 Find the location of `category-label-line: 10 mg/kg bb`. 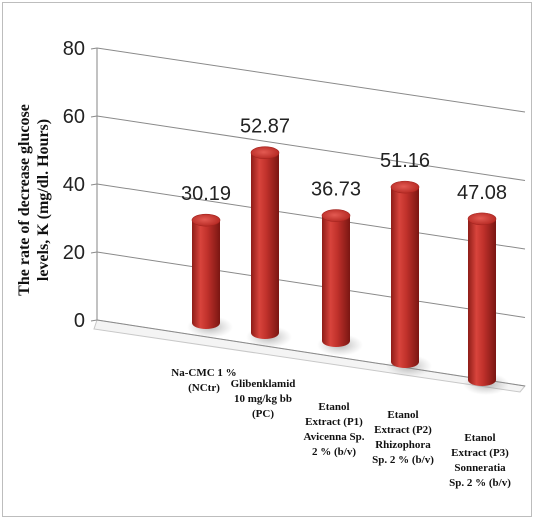

category-label-line: 10 mg/kg bb is located at coordinates (263, 399).